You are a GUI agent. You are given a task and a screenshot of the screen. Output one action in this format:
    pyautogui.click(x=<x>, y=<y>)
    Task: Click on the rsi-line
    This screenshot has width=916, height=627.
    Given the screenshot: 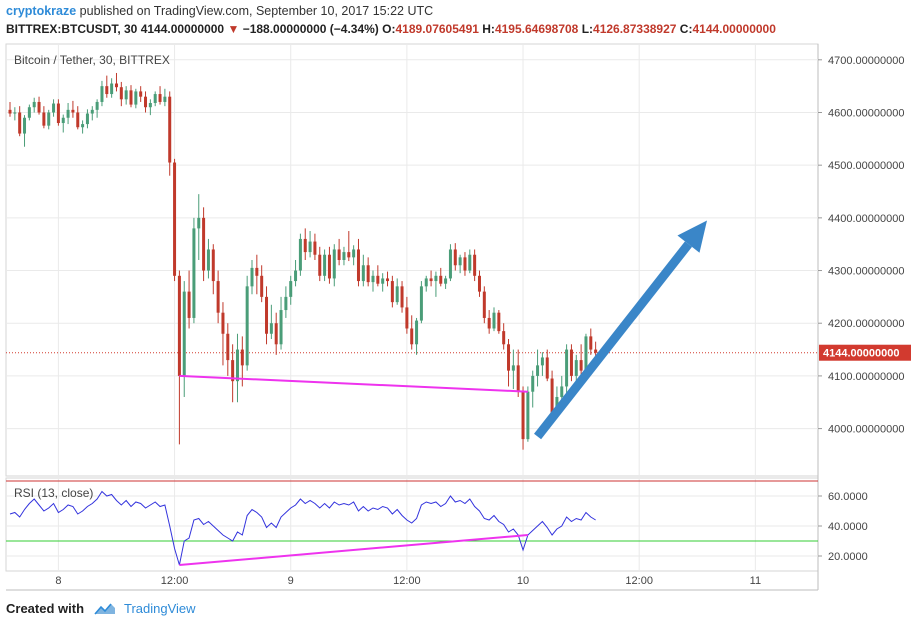 What is the action you would take?
    pyautogui.click(x=302, y=528)
    